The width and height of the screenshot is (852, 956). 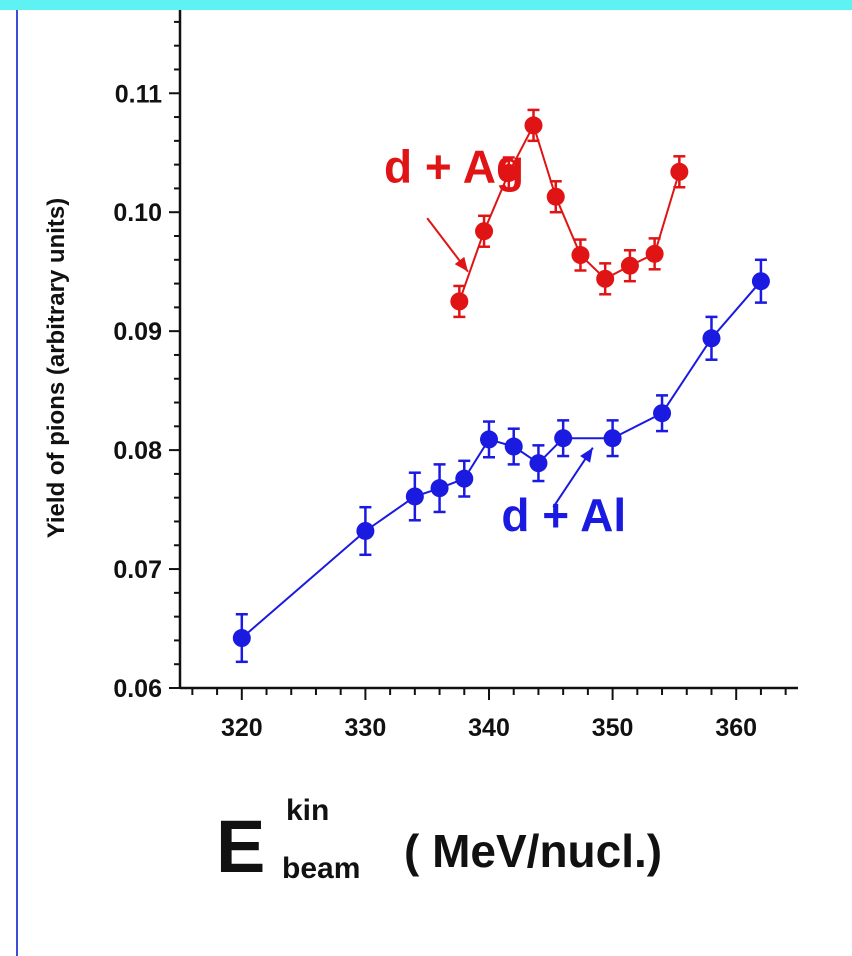 What do you see at coordinates (454, 206) in the screenshot?
I see `annotation: d + Ag` at bounding box center [454, 206].